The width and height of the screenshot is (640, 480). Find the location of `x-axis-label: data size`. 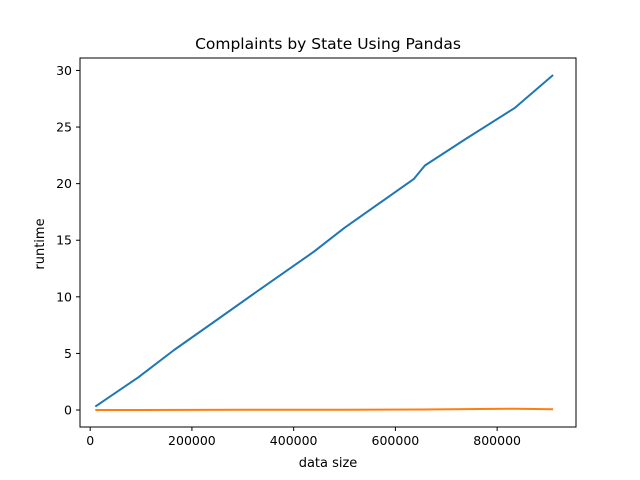

x-axis-label: data size is located at coordinates (328, 463).